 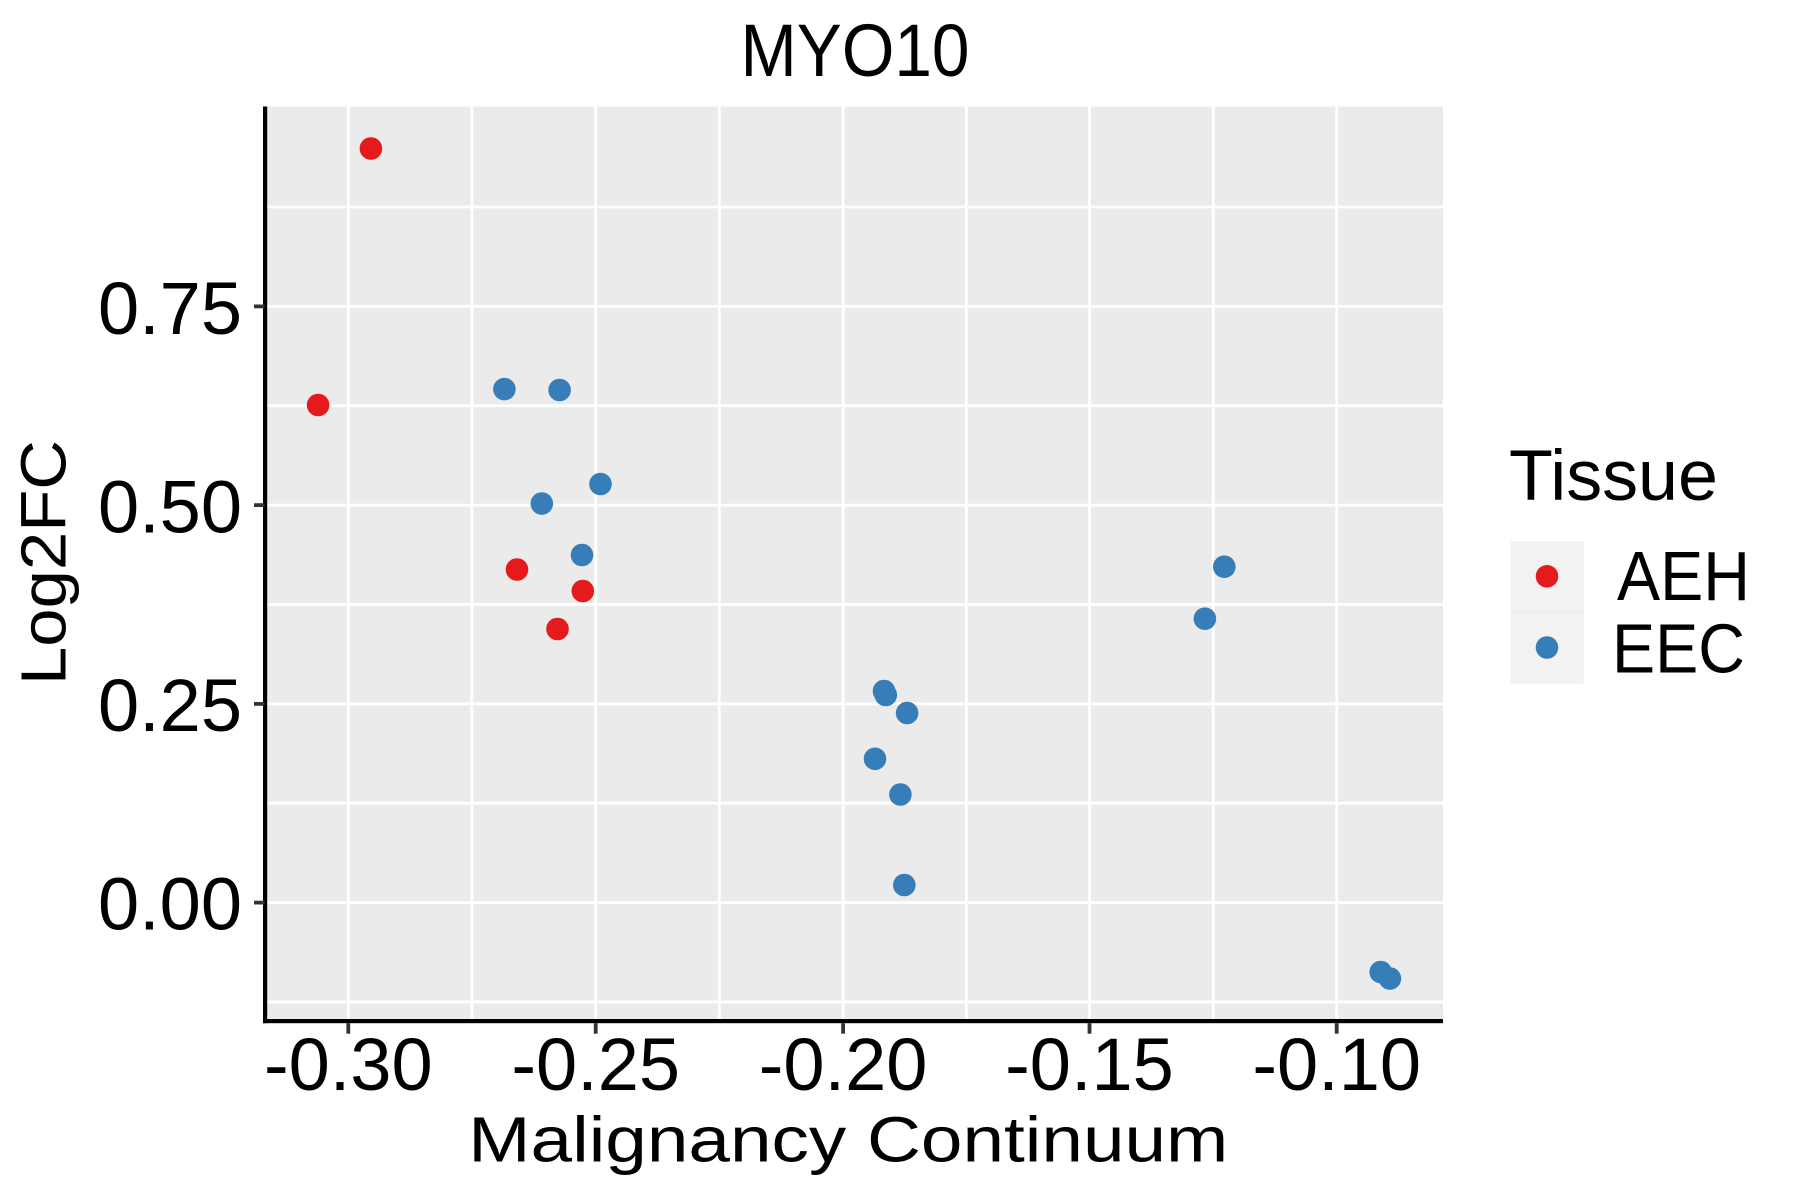 What do you see at coordinates (170, 705) in the screenshot?
I see `svg-text: 0.25` at bounding box center [170, 705].